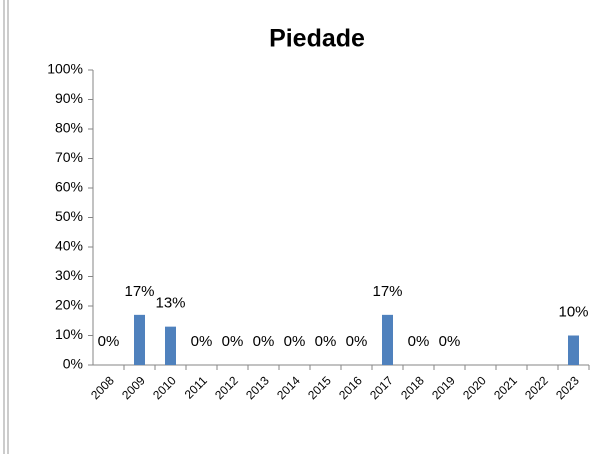 The height and width of the screenshot is (454, 594). Describe the element at coordinates (350, 387) in the screenshot. I see `x-tick-label: 2016` at that location.